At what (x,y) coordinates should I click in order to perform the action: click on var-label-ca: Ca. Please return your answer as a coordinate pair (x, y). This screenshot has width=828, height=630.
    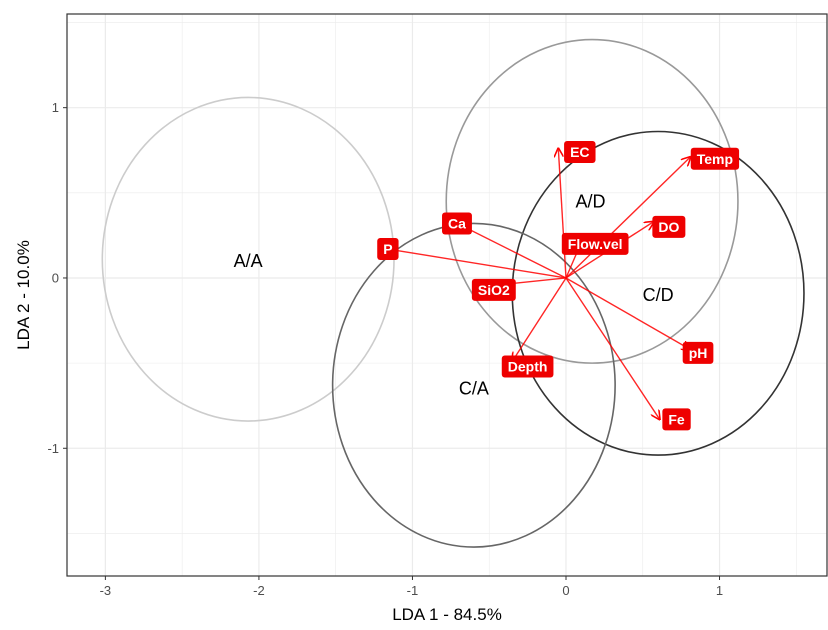
    Looking at the image, I should click on (457, 223).